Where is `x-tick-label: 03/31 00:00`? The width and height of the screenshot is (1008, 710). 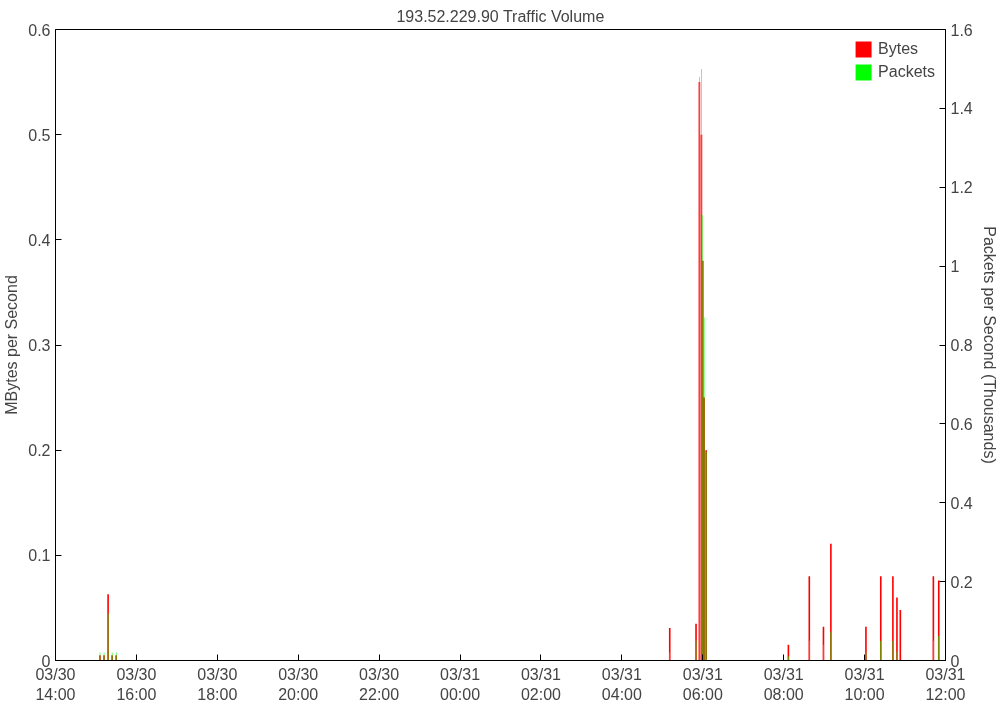
x-tick-label: 03/31 00:00 is located at coordinates (460, 684).